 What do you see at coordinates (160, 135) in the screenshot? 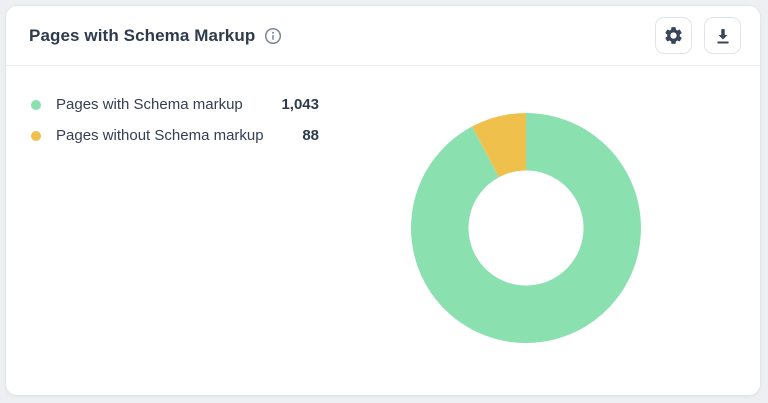
I see `legend-label: Pages without Schema markup` at bounding box center [160, 135].